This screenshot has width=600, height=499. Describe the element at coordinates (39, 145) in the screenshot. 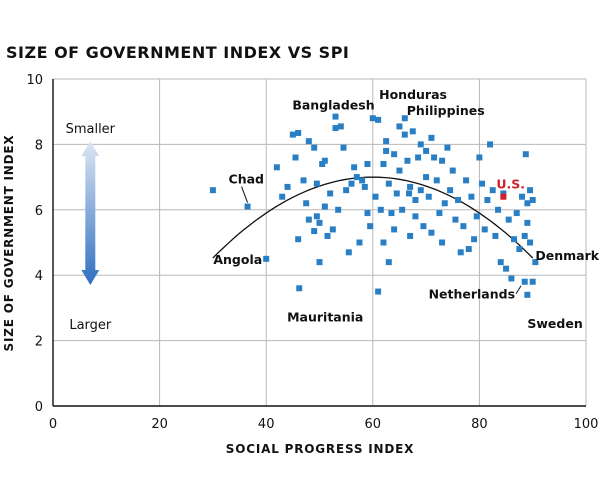

I see `y-tick-label: 8` at that location.